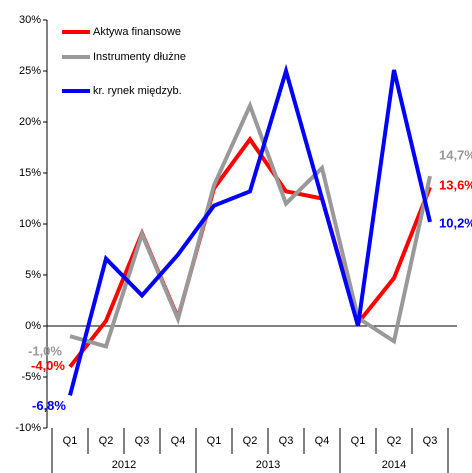  What do you see at coordinates (30, 122) in the screenshot?
I see `y-tick-label: 20%` at bounding box center [30, 122].